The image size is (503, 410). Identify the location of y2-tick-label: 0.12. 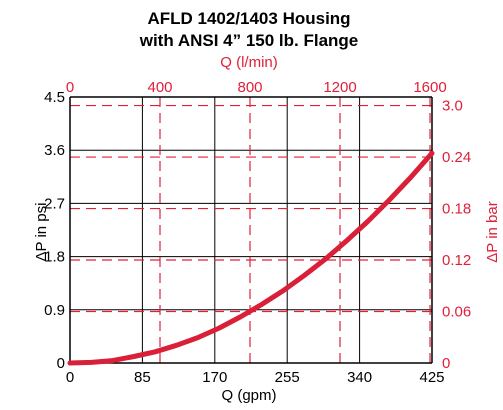
(456, 260).